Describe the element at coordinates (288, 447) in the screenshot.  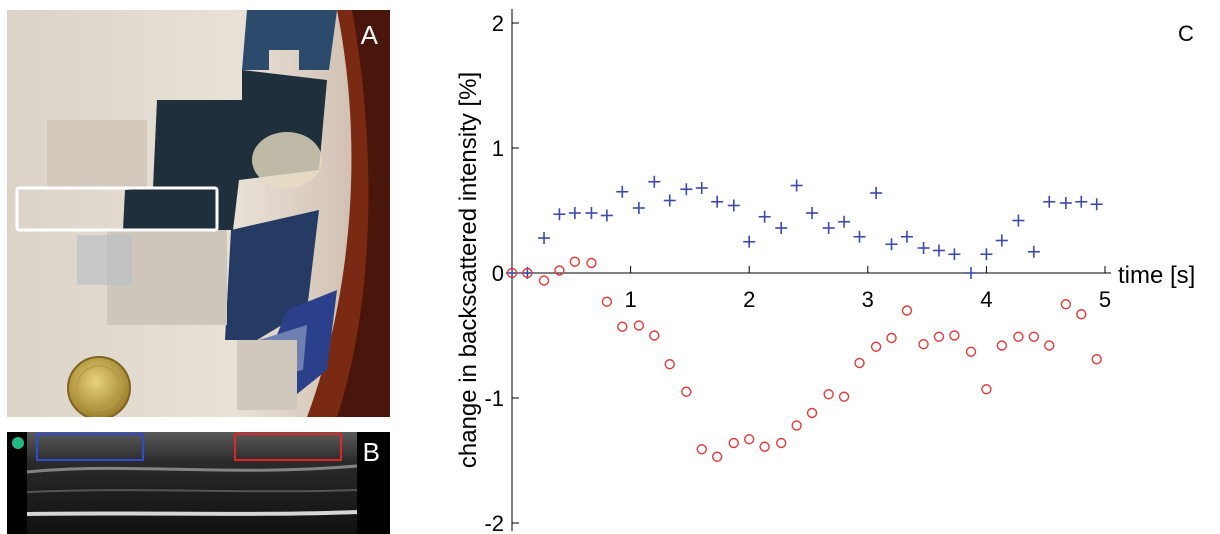
I see `red-roi-box` at that location.